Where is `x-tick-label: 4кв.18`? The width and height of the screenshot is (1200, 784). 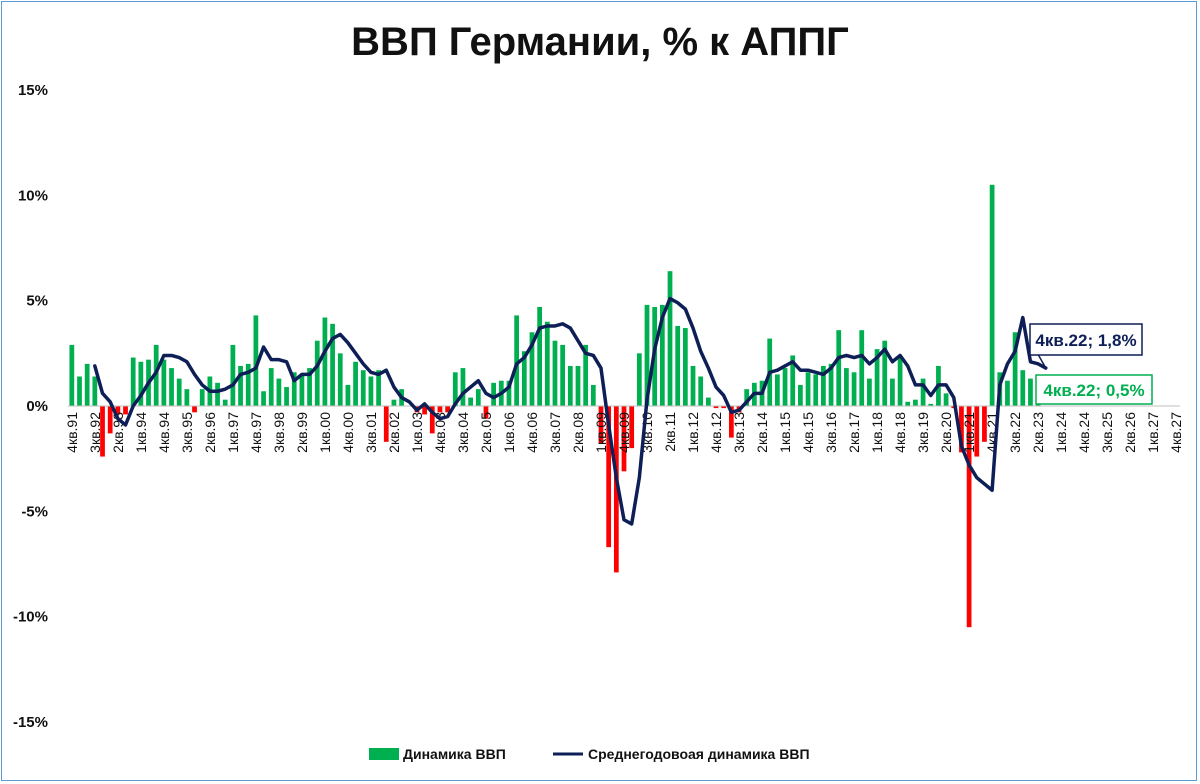 x-tick-label: 4кв.18 is located at coordinates (900, 432).